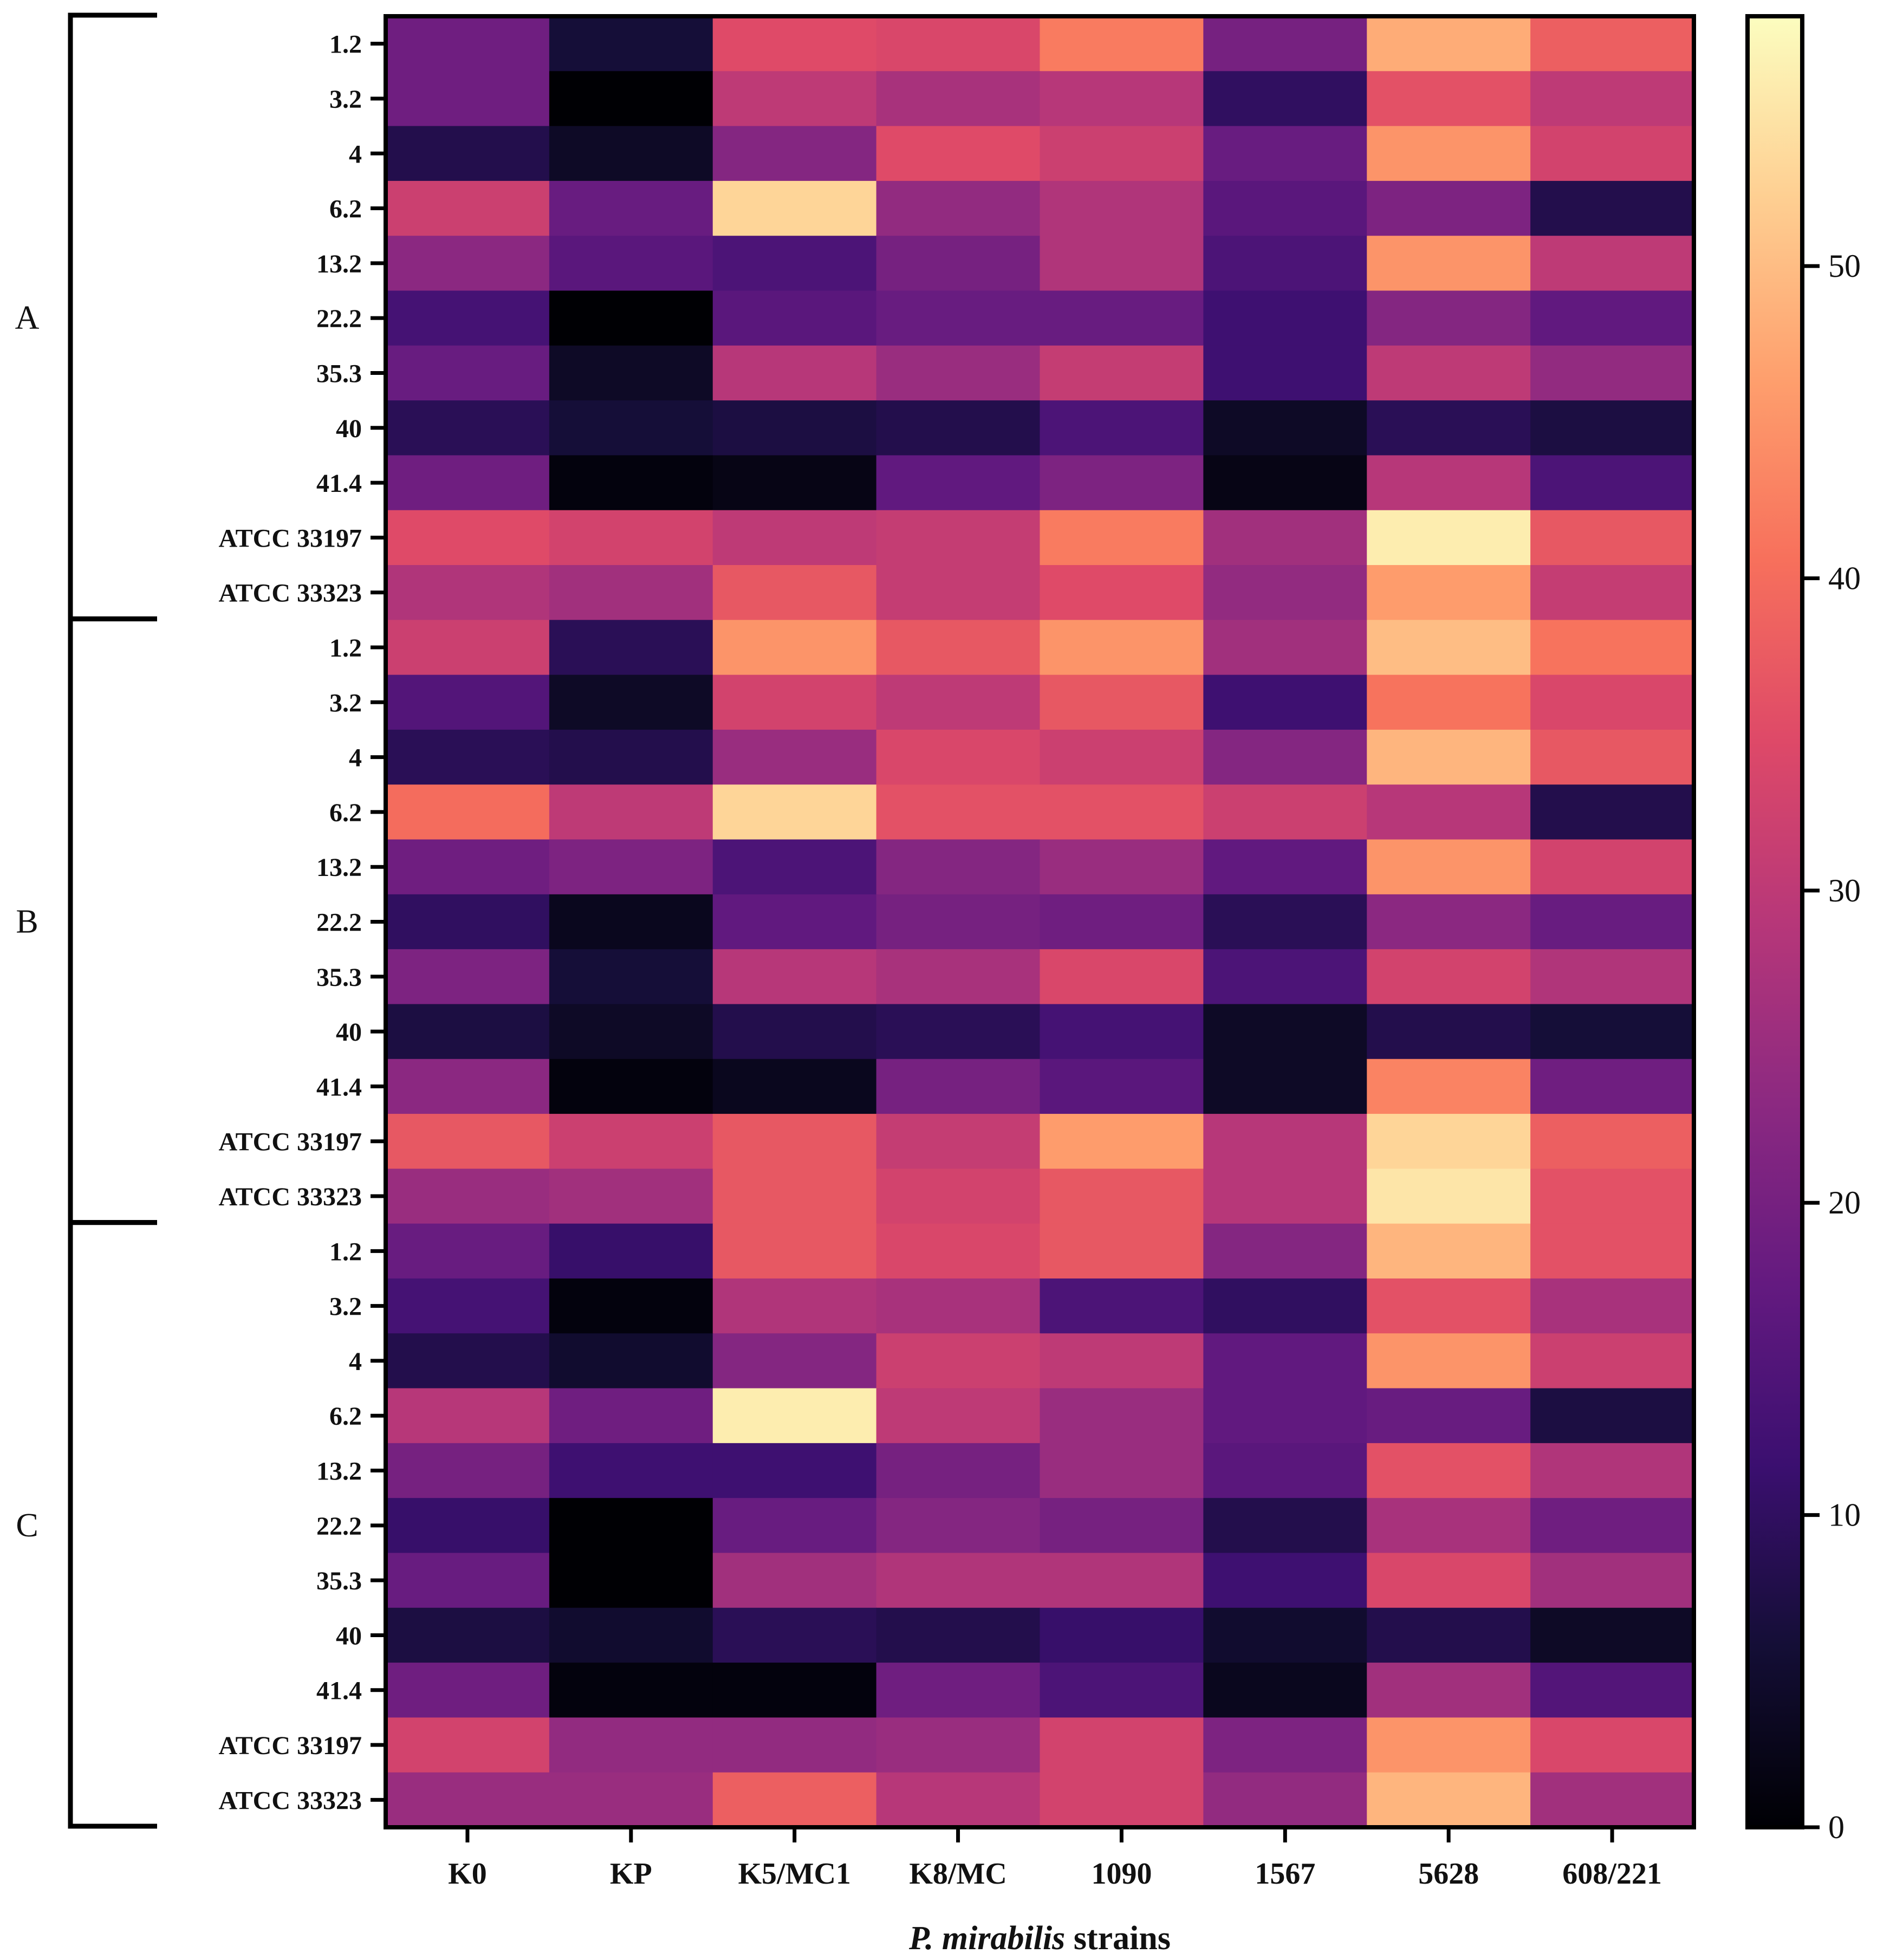 The image size is (1877, 1960). I want to click on y-tick-label: 35.3, so click(339, 373).